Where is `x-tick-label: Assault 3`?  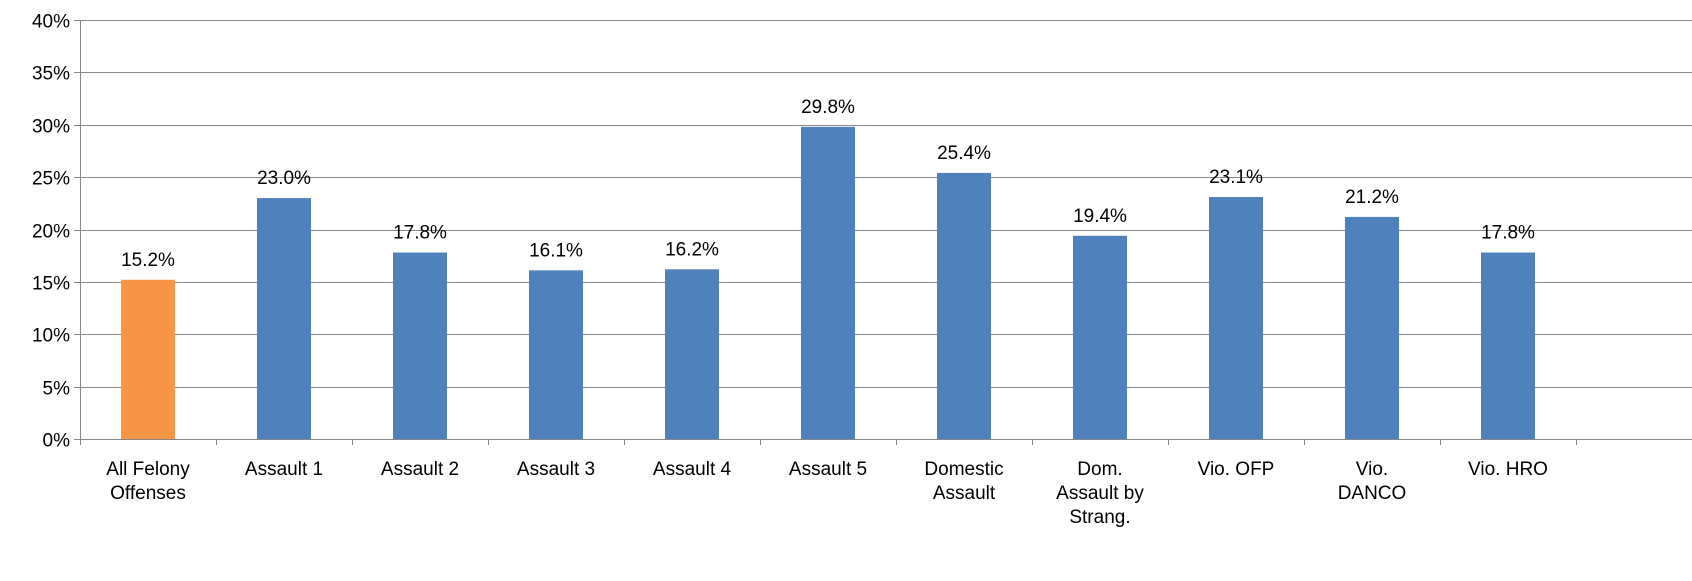
x-tick-label: Assault 3 is located at coordinates (556, 469).